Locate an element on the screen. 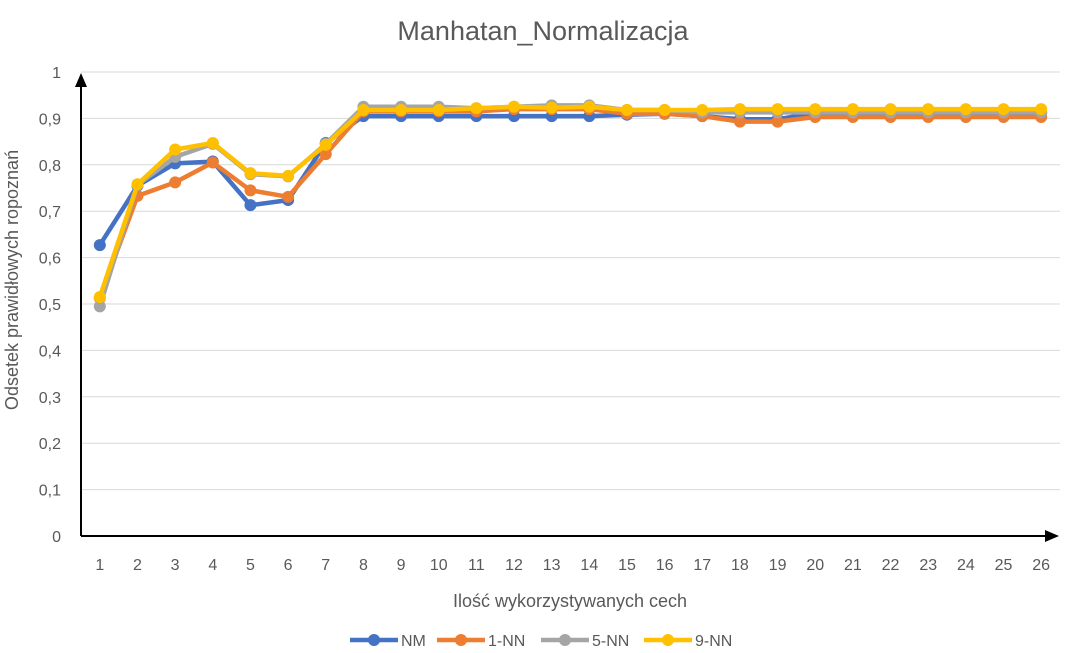 This screenshot has width=1079, height=653. x-tick-label: 10 is located at coordinates (439, 565).